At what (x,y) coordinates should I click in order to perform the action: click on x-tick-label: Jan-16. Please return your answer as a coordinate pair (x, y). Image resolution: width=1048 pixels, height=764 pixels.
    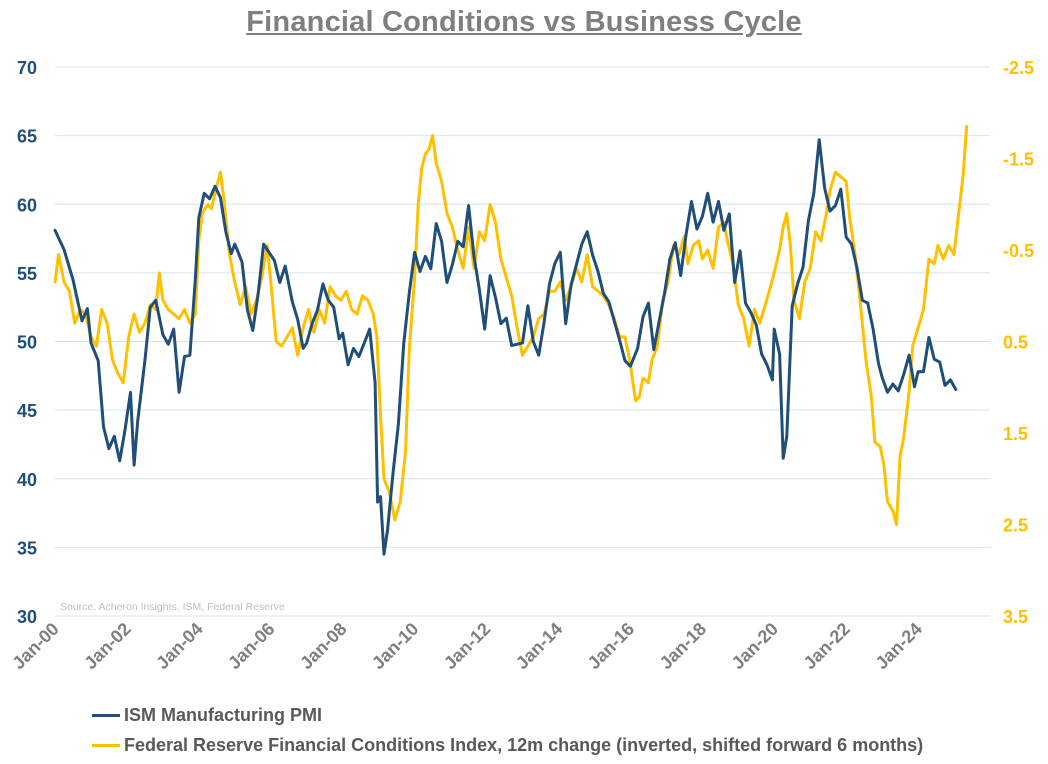
    Looking at the image, I should click on (611, 646).